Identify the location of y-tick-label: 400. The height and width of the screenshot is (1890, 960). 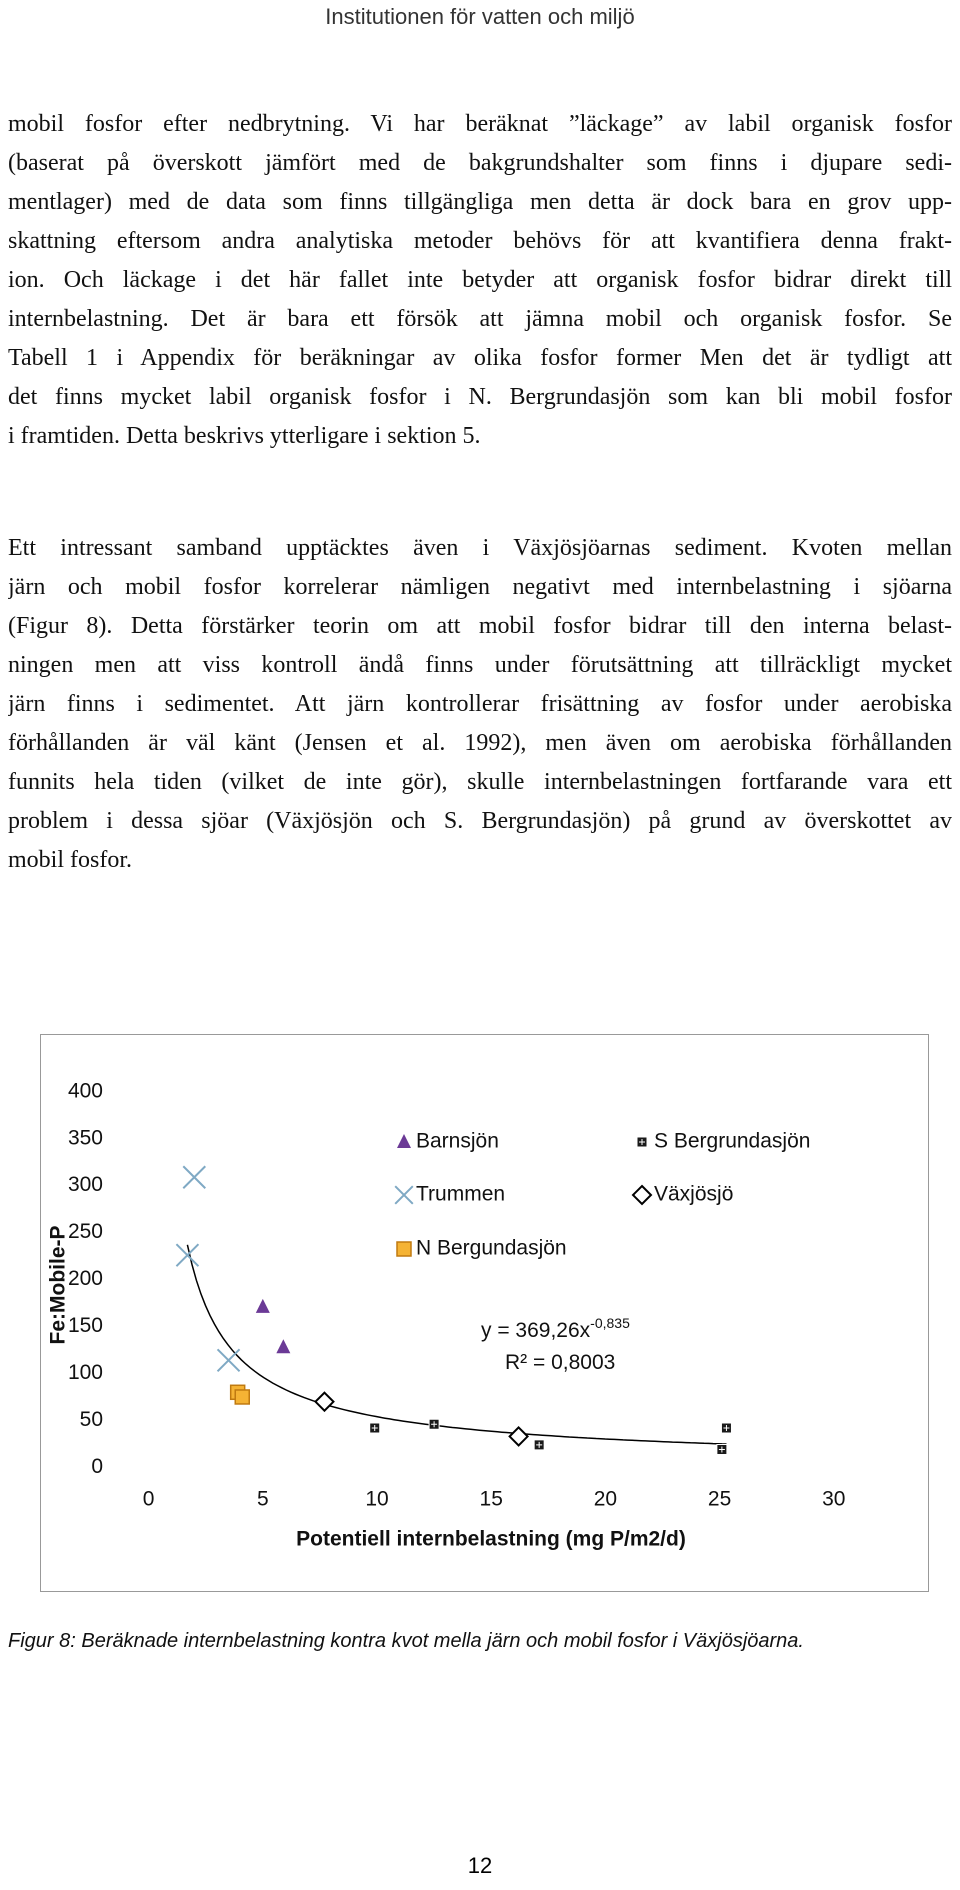
(85, 1090).